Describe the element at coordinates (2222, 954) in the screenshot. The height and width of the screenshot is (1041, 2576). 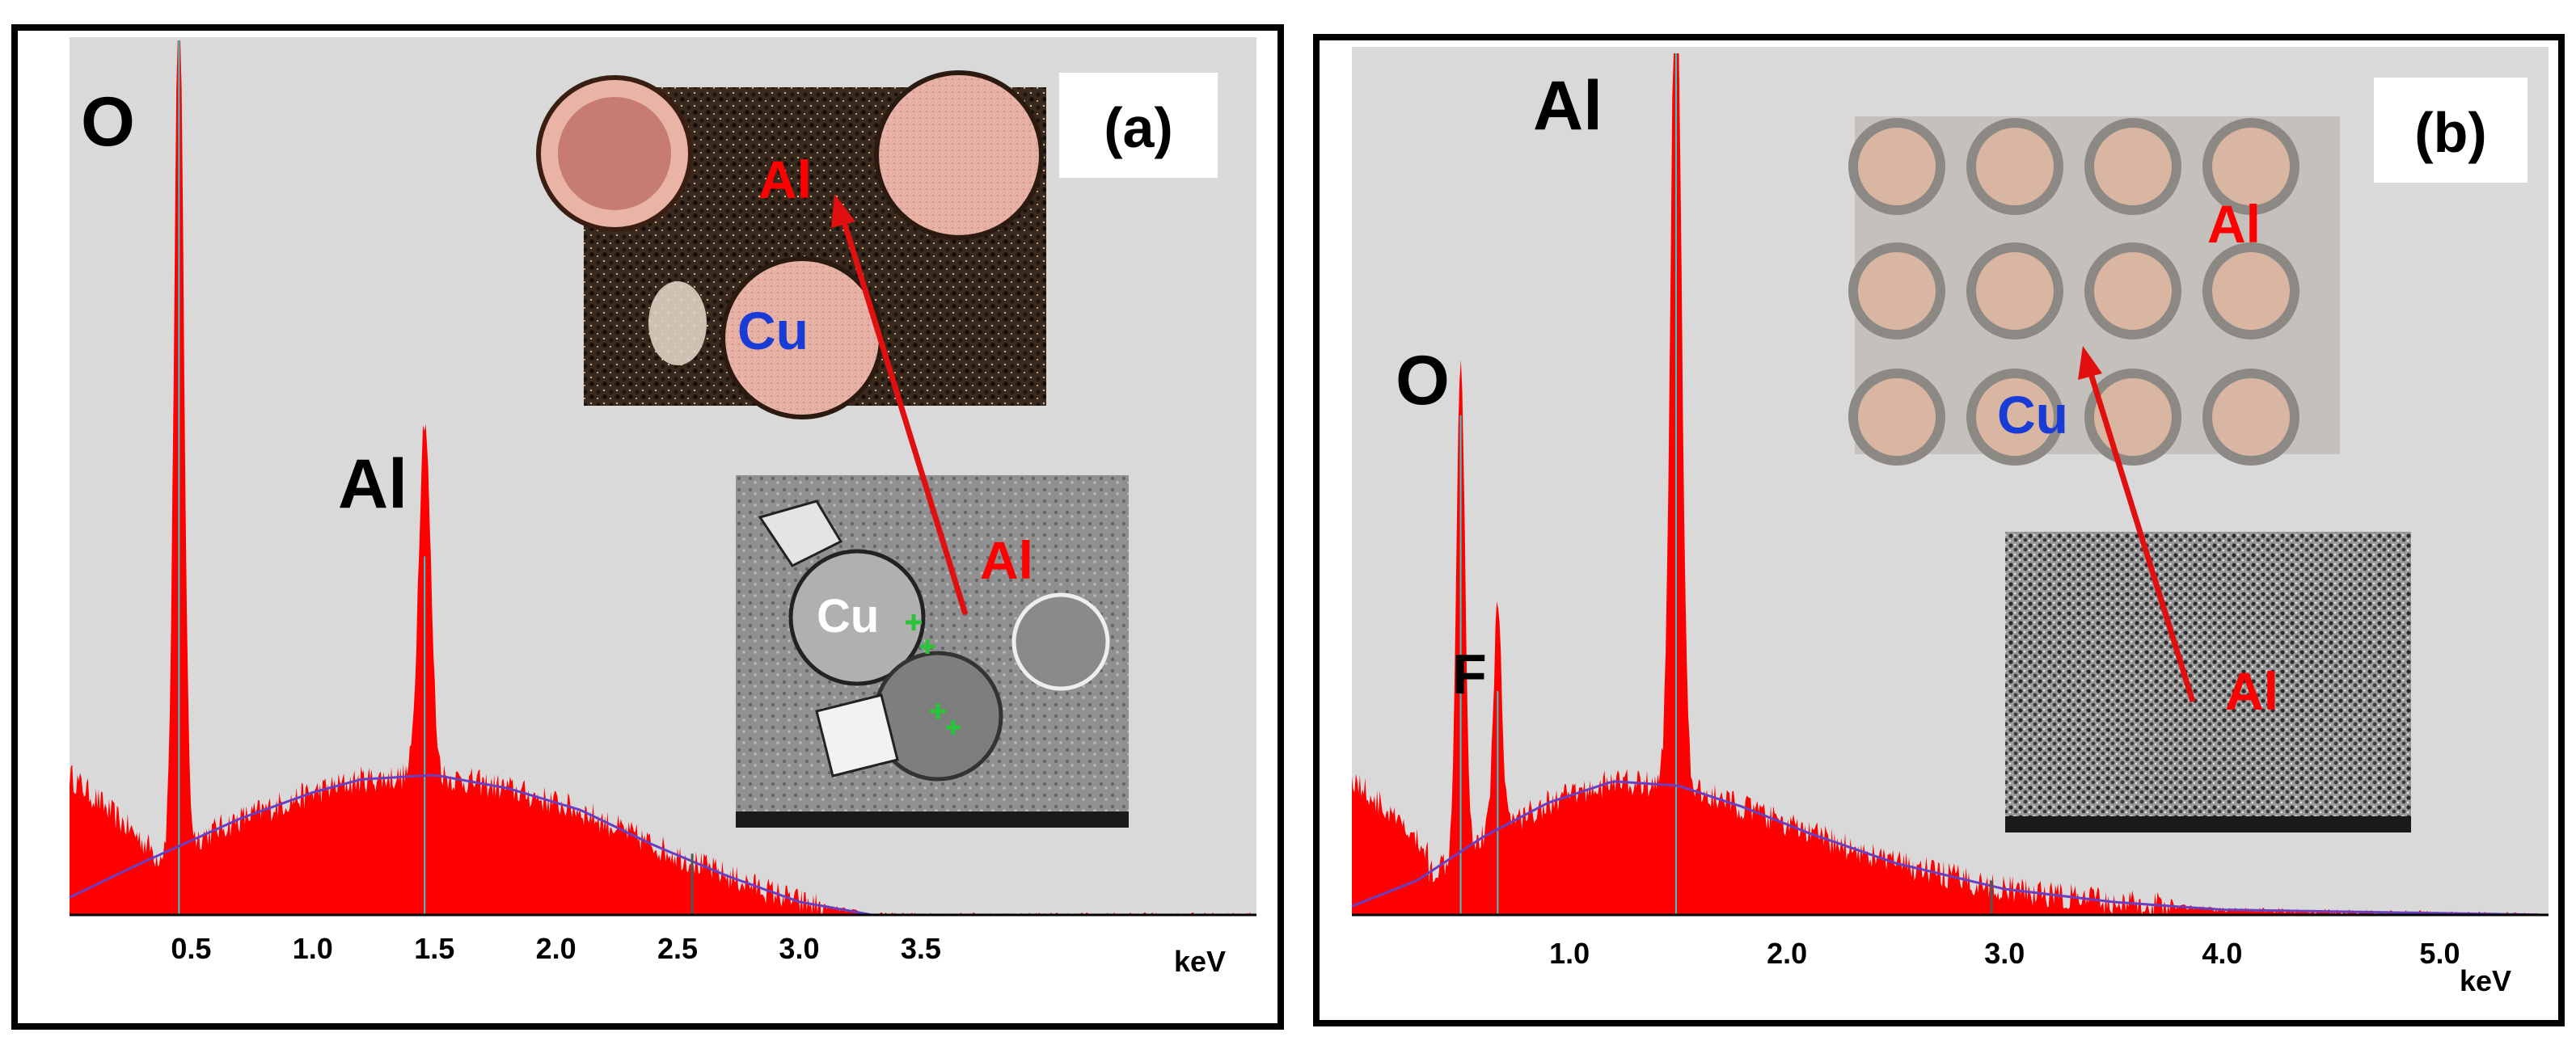
I see `x-tick-label: 4.0` at that location.